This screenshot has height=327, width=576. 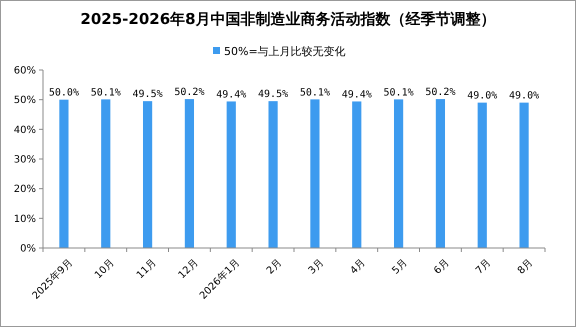 I want to click on y-tick-label: 40%, so click(x=25, y=130).